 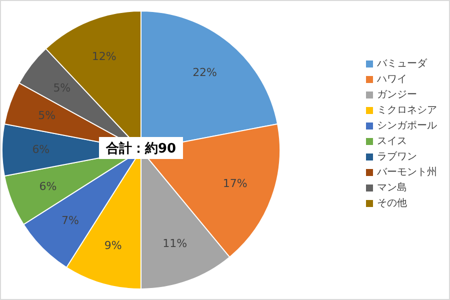 What do you see at coordinates (407, 126) in the screenshot?
I see `legend-label: シンガポール` at bounding box center [407, 126].